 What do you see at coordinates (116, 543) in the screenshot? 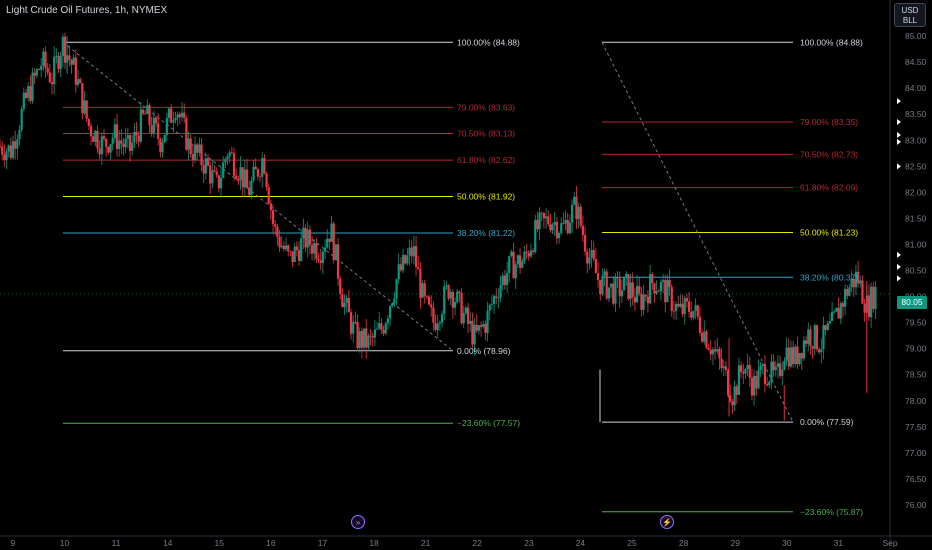
I see `time-tick-label: 11` at bounding box center [116, 543].